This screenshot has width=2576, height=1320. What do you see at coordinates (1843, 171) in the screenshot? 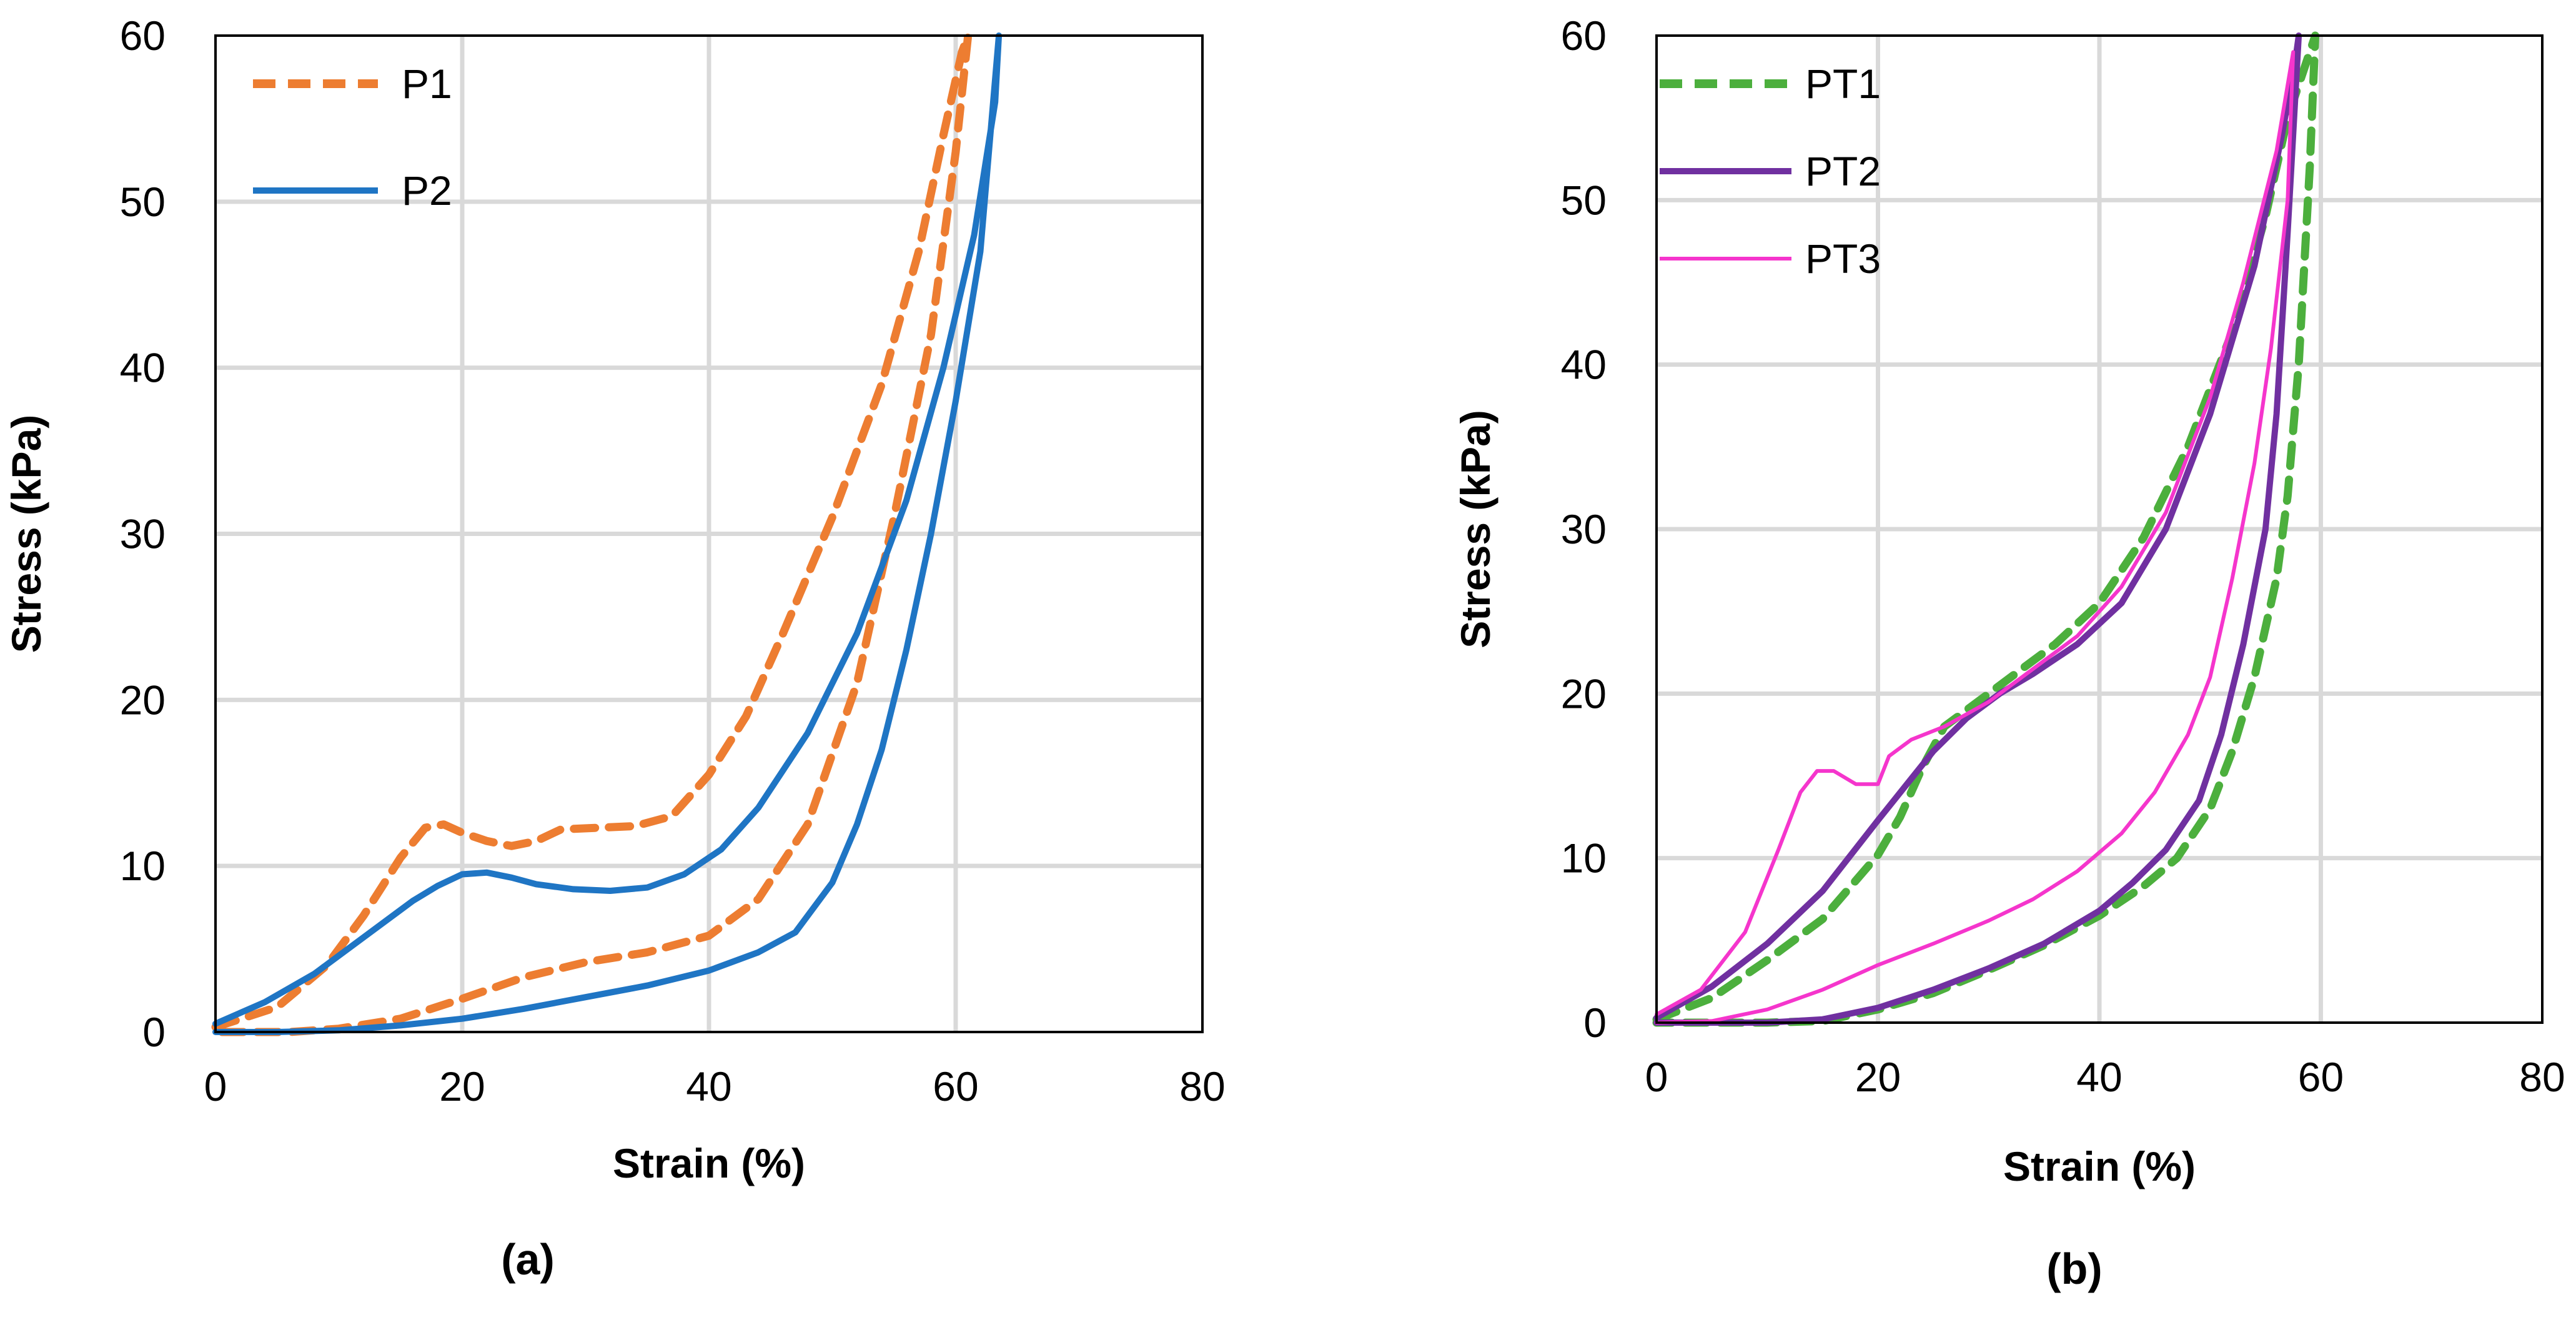
I see `panel-b-legend-label-pt2: PT2` at bounding box center [1843, 171].